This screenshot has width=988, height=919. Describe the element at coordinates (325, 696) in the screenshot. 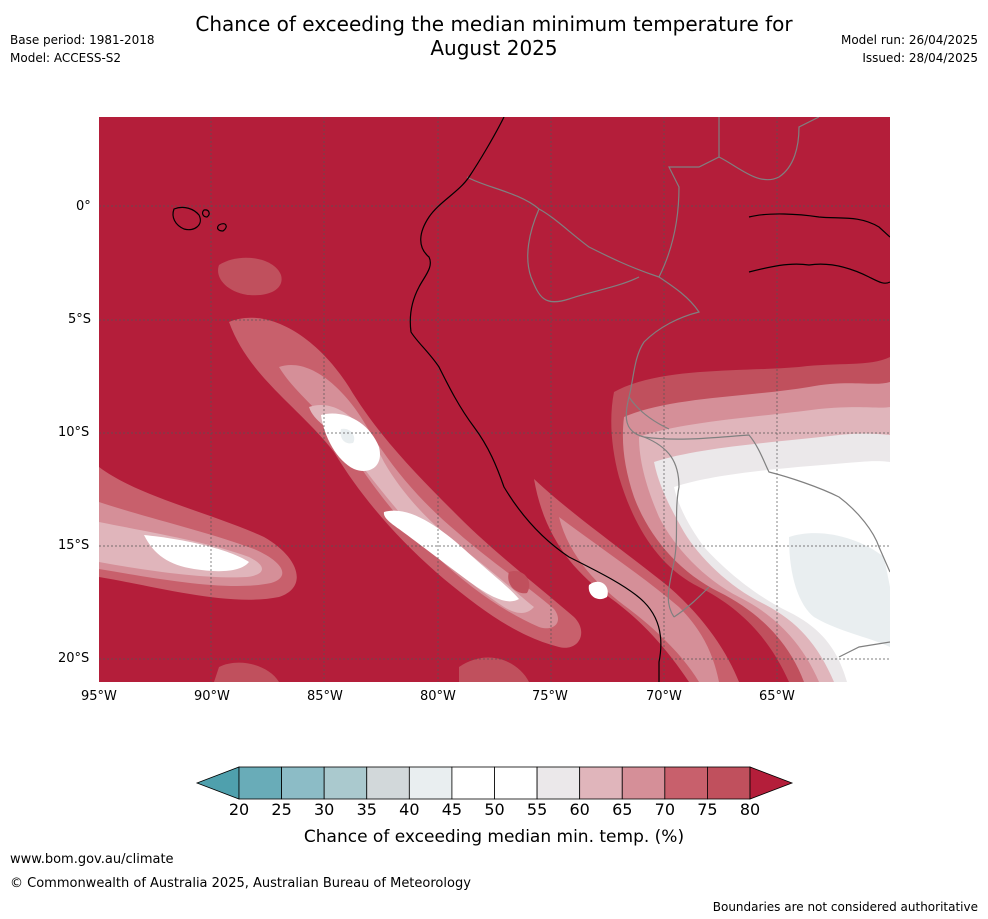

I see `lon-label-85w: 85°W` at that location.